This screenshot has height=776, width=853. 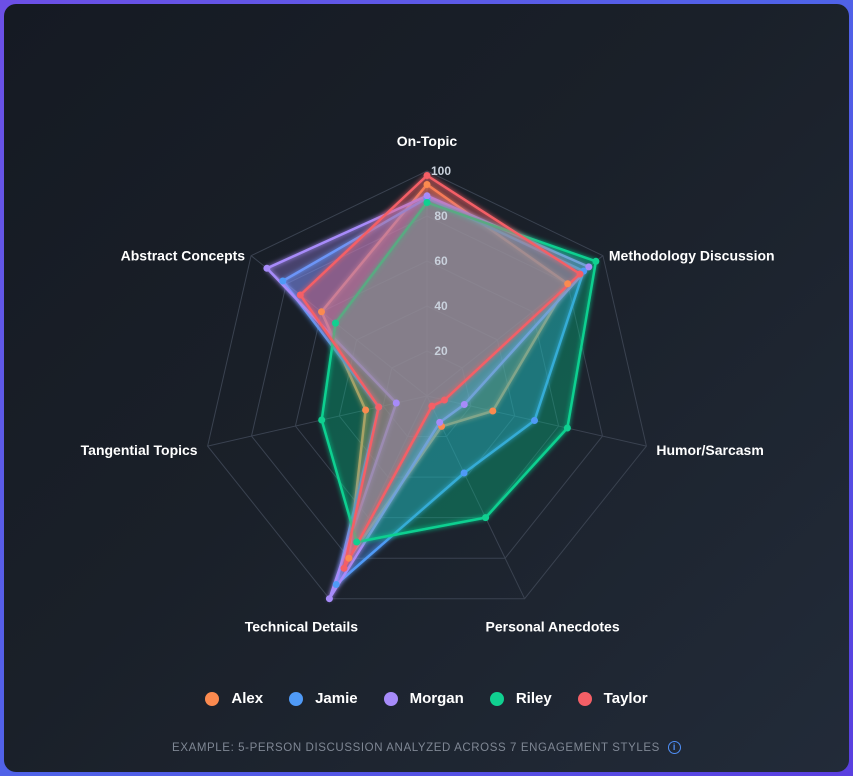 I want to click on legend-item-taylor: Taylor, so click(x=612, y=698).